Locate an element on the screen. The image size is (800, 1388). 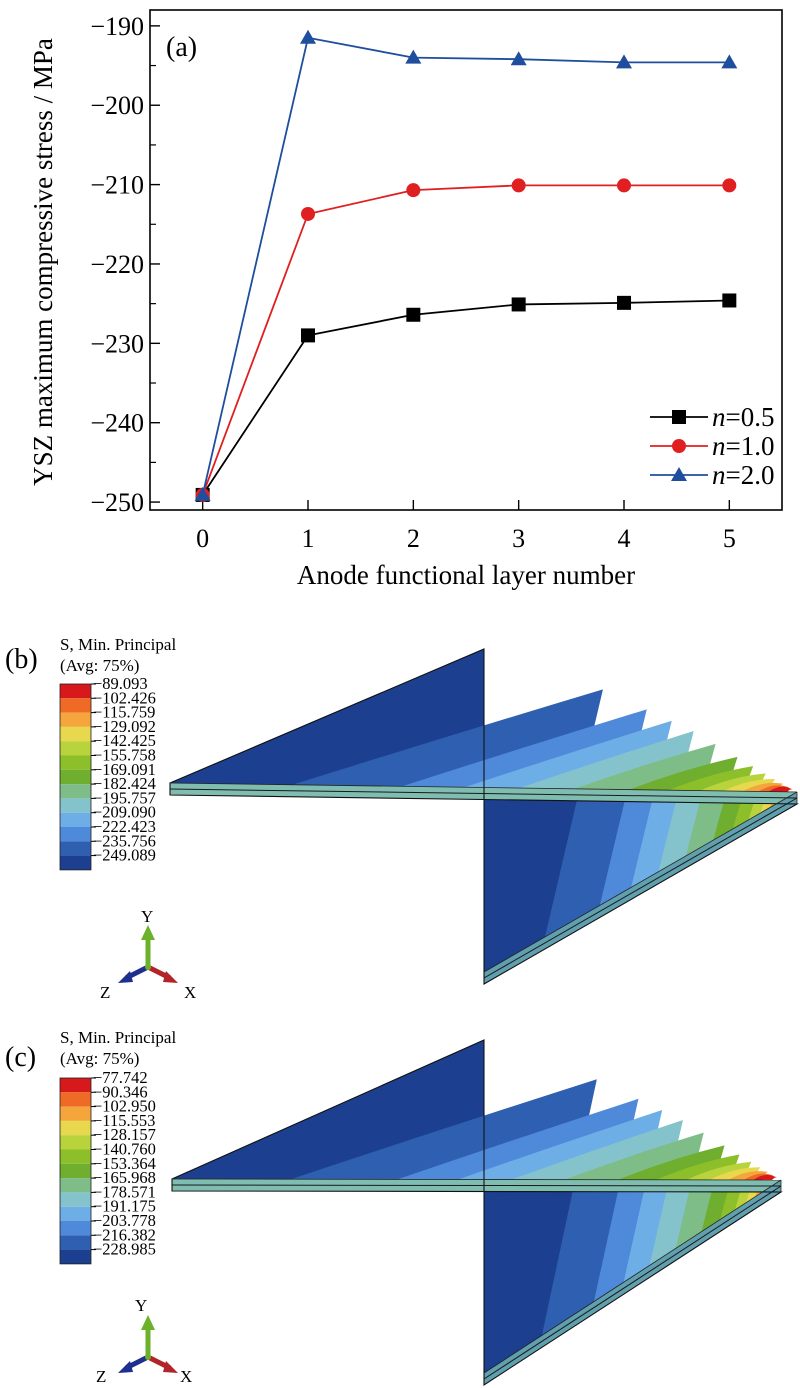
panel-c-axis-triad: Y Z X is located at coordinates (144, 1341).